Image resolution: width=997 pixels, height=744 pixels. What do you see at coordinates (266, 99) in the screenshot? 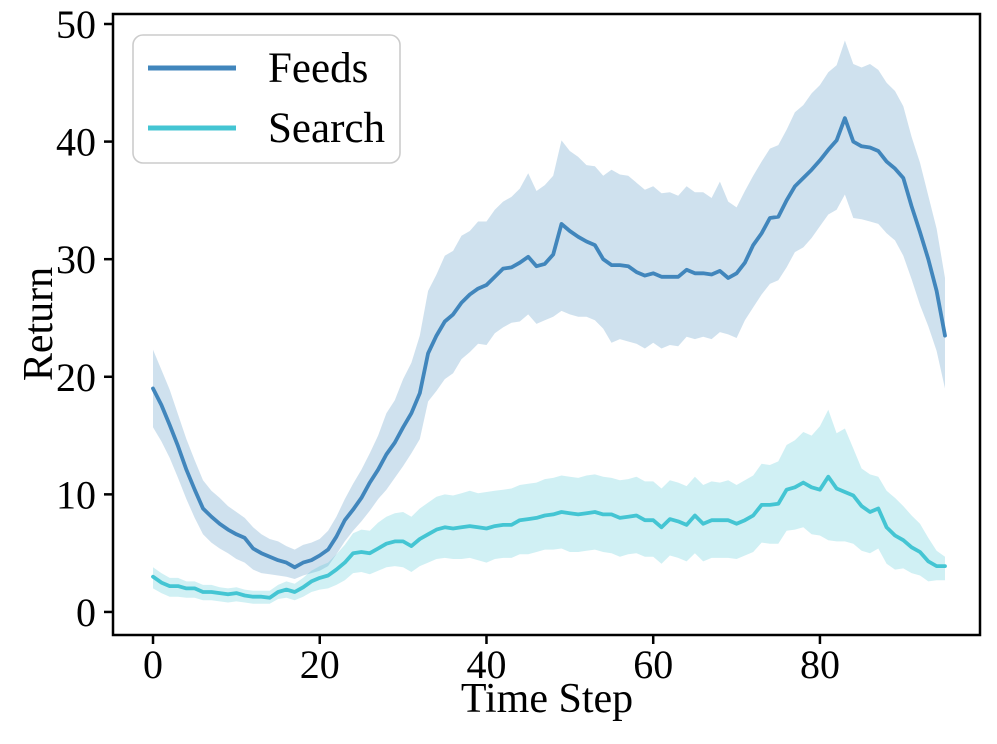
I see `legend: Feeds Search` at bounding box center [266, 99].